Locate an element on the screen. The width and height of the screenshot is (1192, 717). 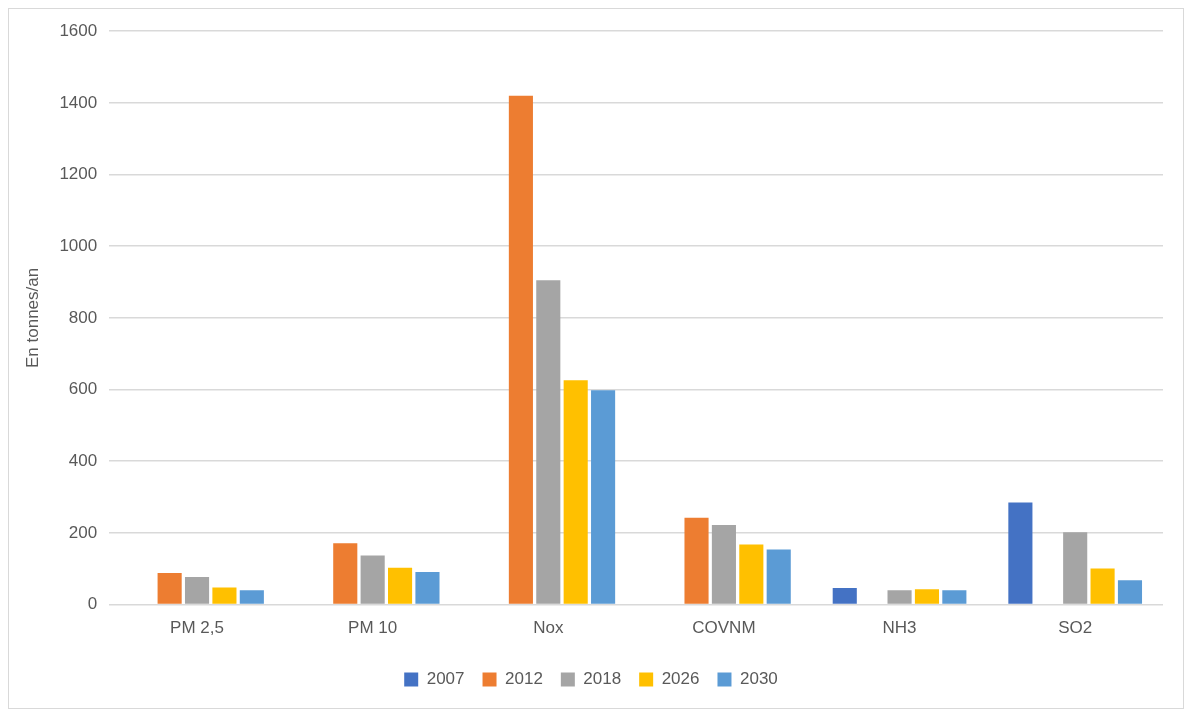
x-tick-label: PM 2,5 is located at coordinates (197, 628).